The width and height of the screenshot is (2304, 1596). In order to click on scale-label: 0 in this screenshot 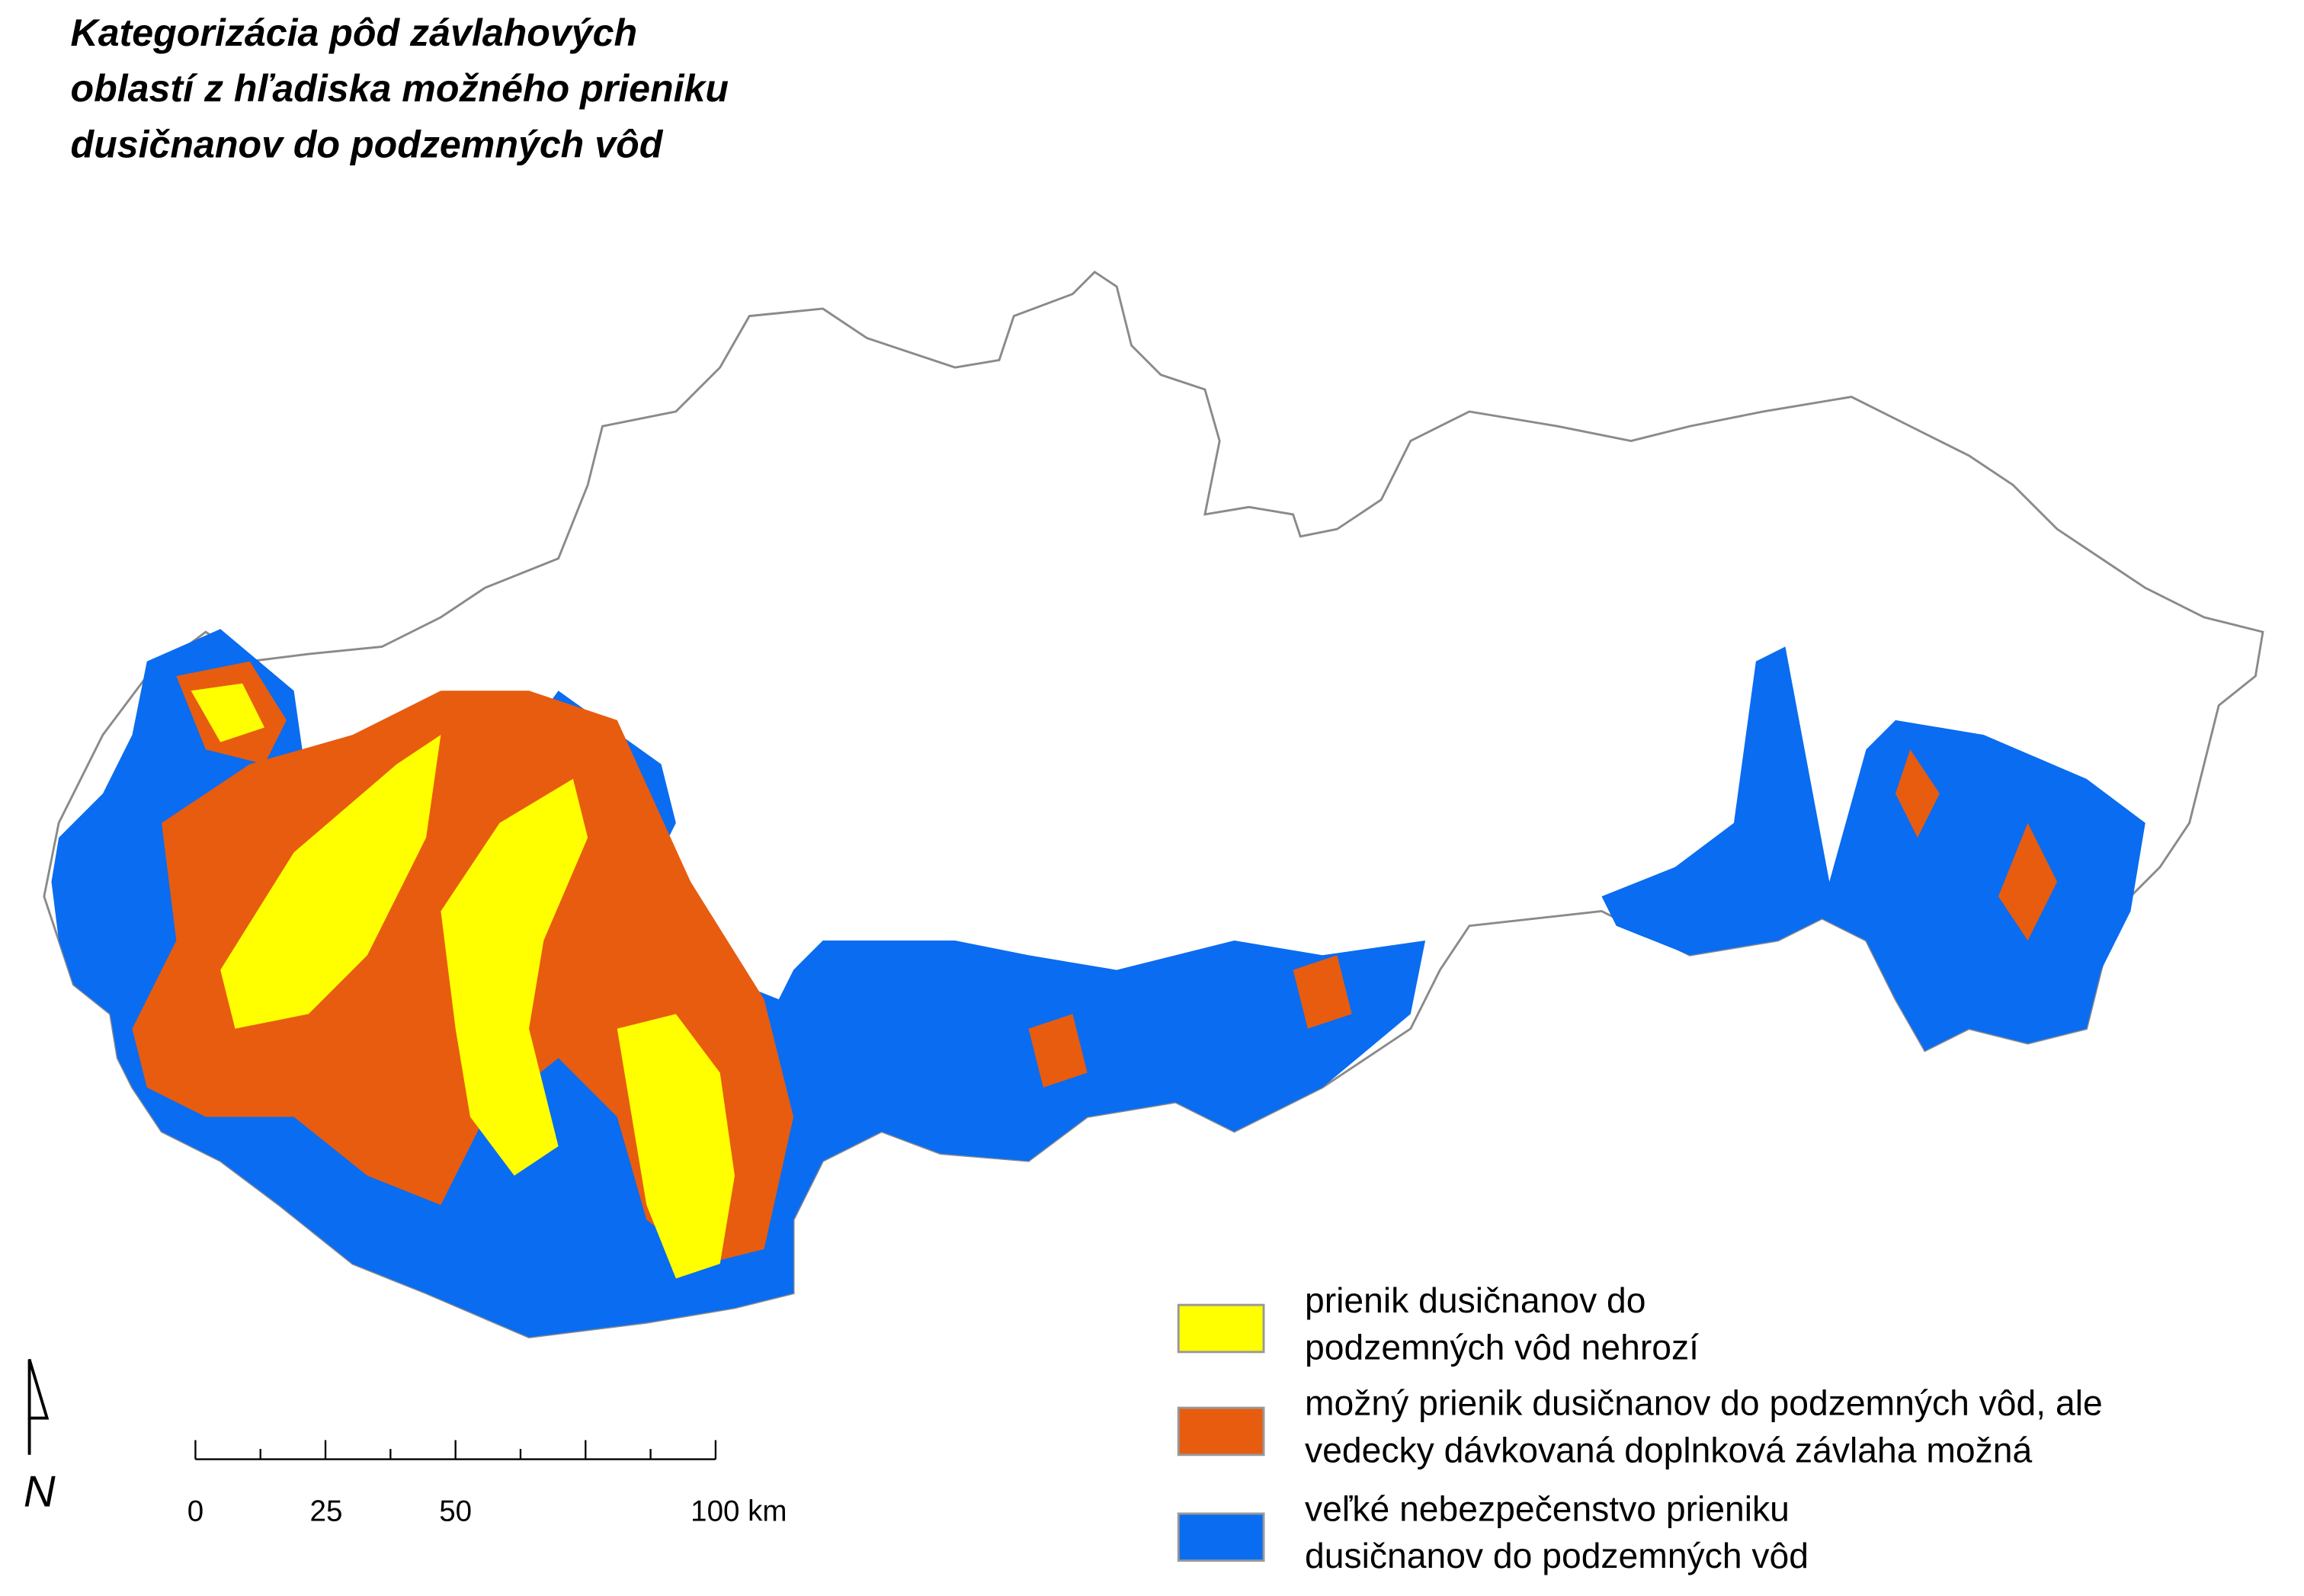, I will do `click(195, 1511)`.